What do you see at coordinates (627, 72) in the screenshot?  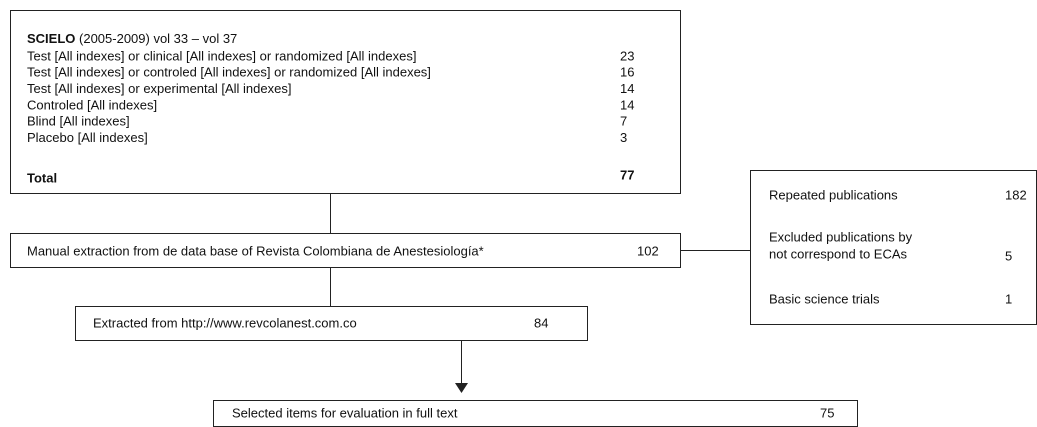 I see `count: 16` at bounding box center [627, 72].